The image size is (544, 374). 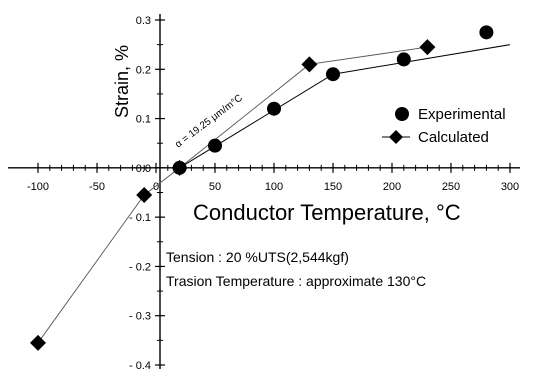 What do you see at coordinates (140, 317) in the screenshot?
I see `y-tick-label: - 0.3` at bounding box center [140, 317].